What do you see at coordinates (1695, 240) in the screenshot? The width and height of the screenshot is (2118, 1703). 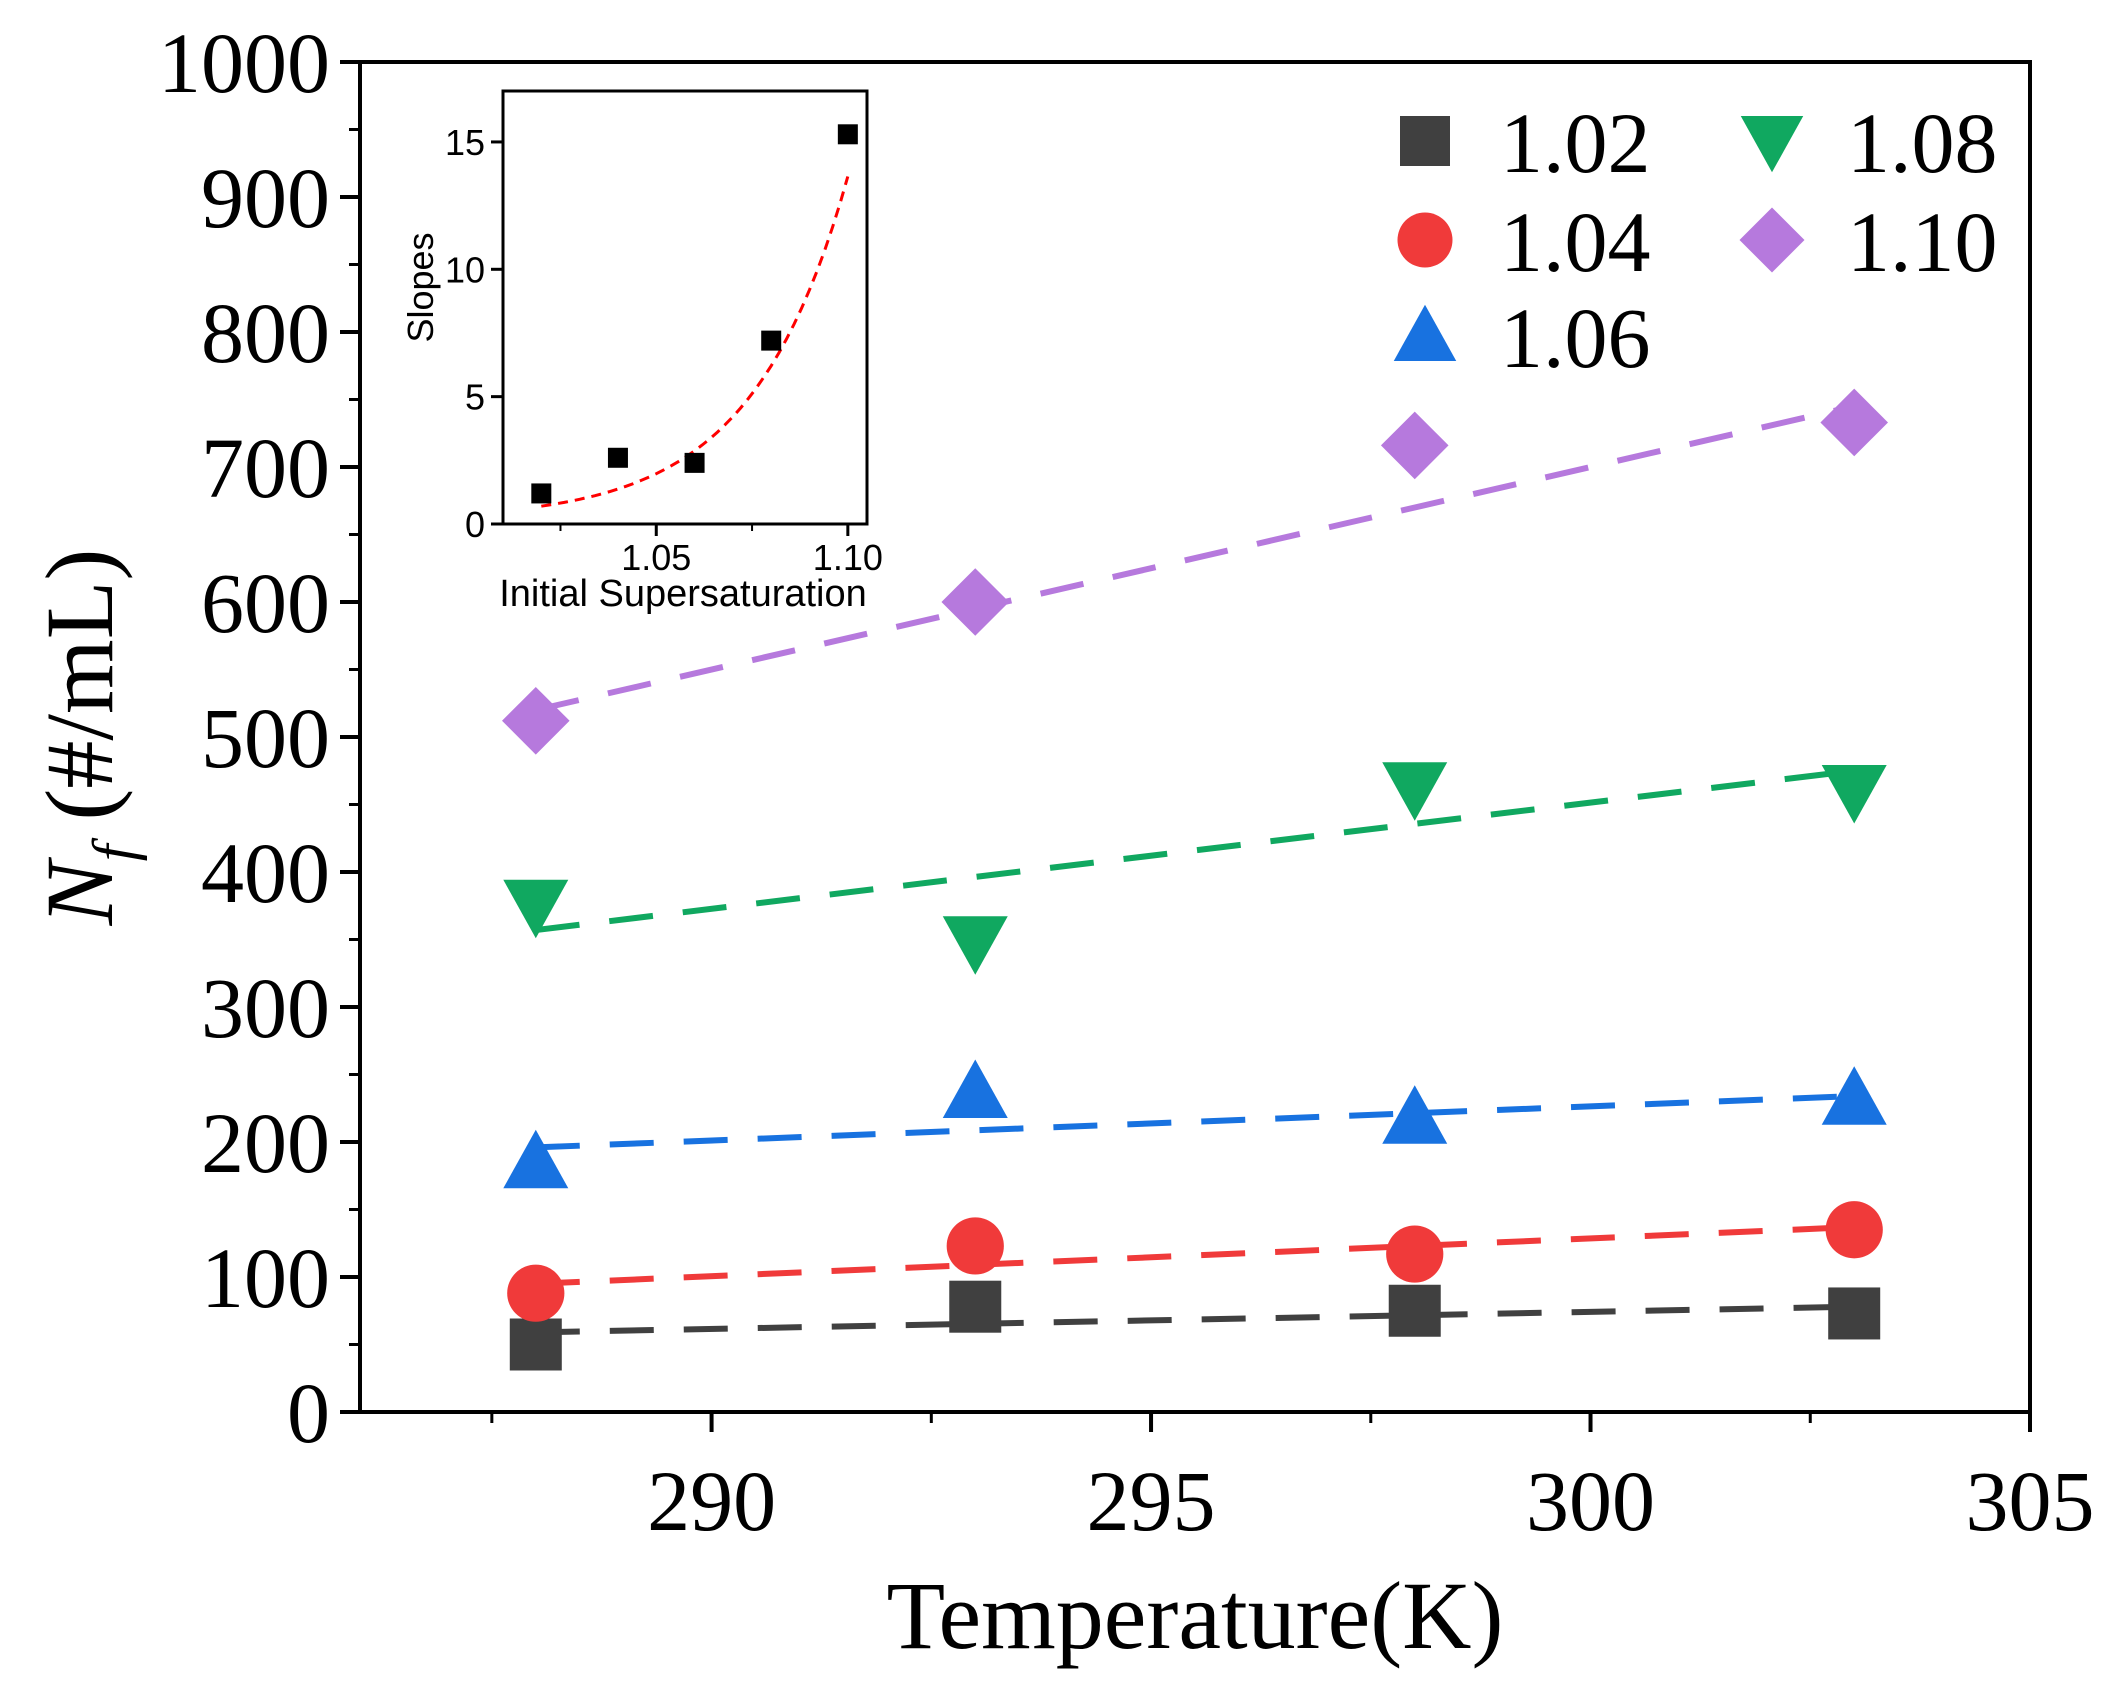 I see `legend: 1.021.041.06 1.081.10` at bounding box center [1695, 240].